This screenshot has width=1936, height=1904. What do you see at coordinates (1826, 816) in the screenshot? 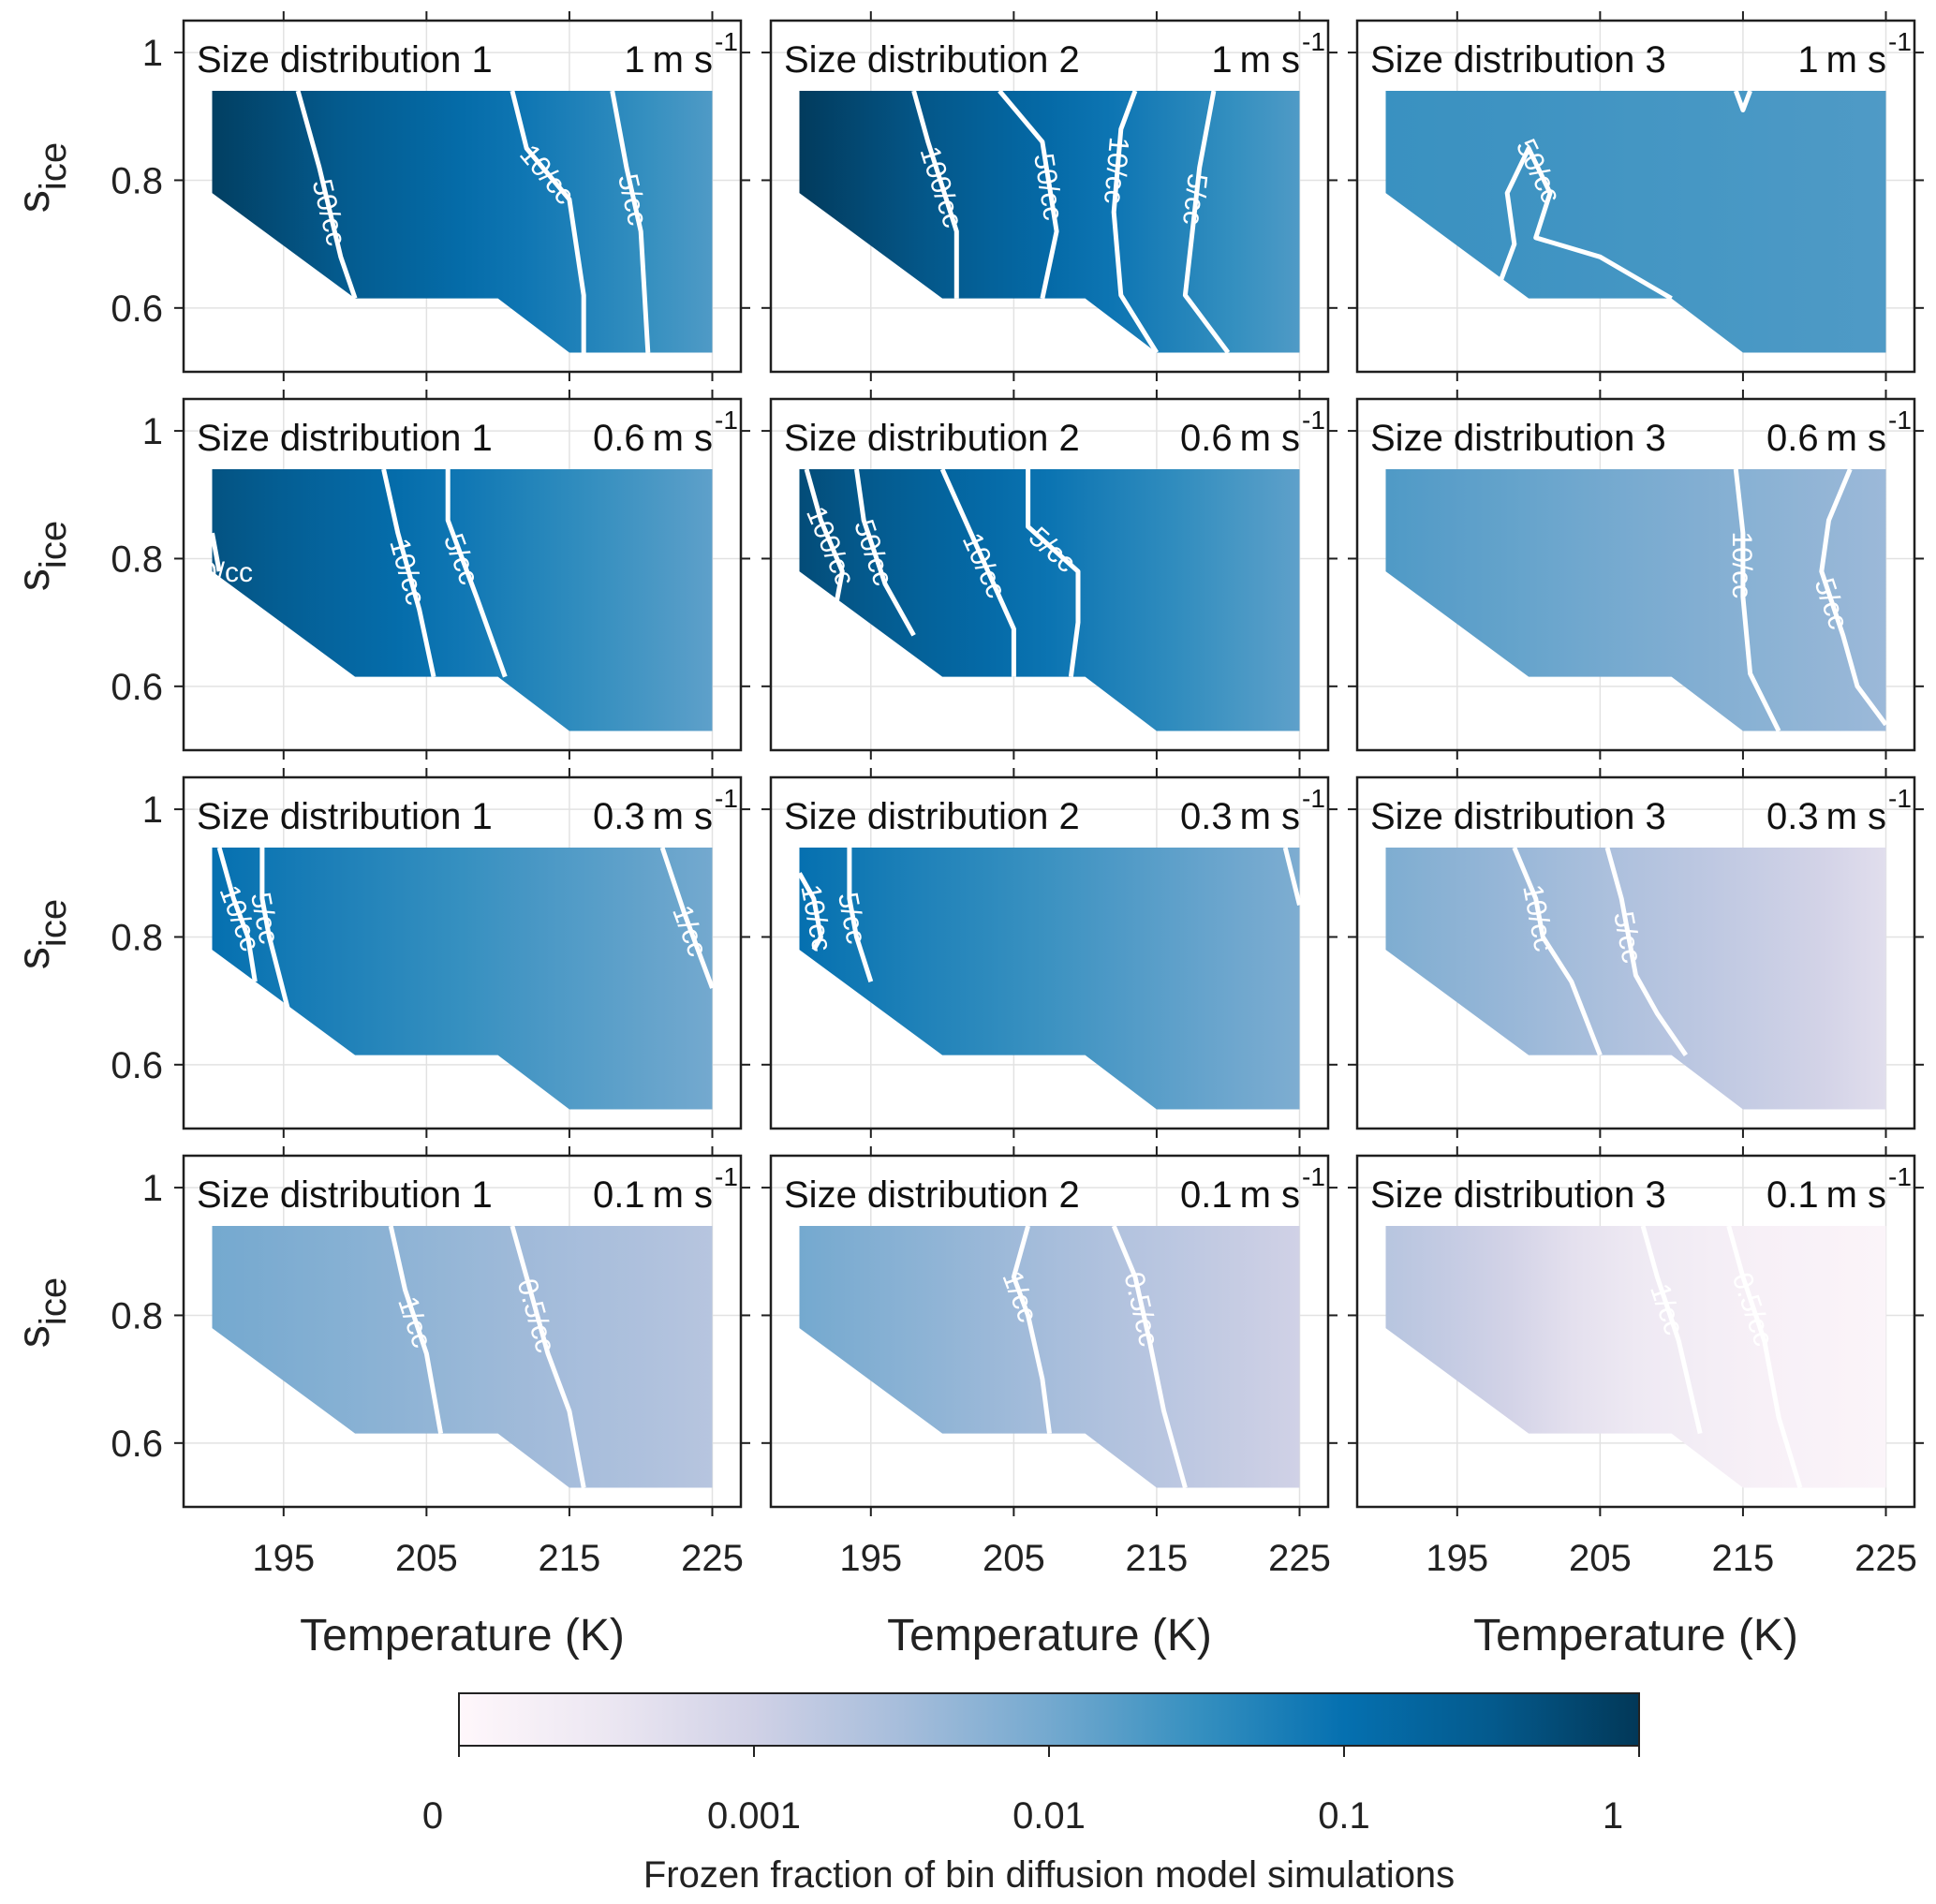
I see `updraft-speed-label: 0.3 m s` at bounding box center [1826, 816].